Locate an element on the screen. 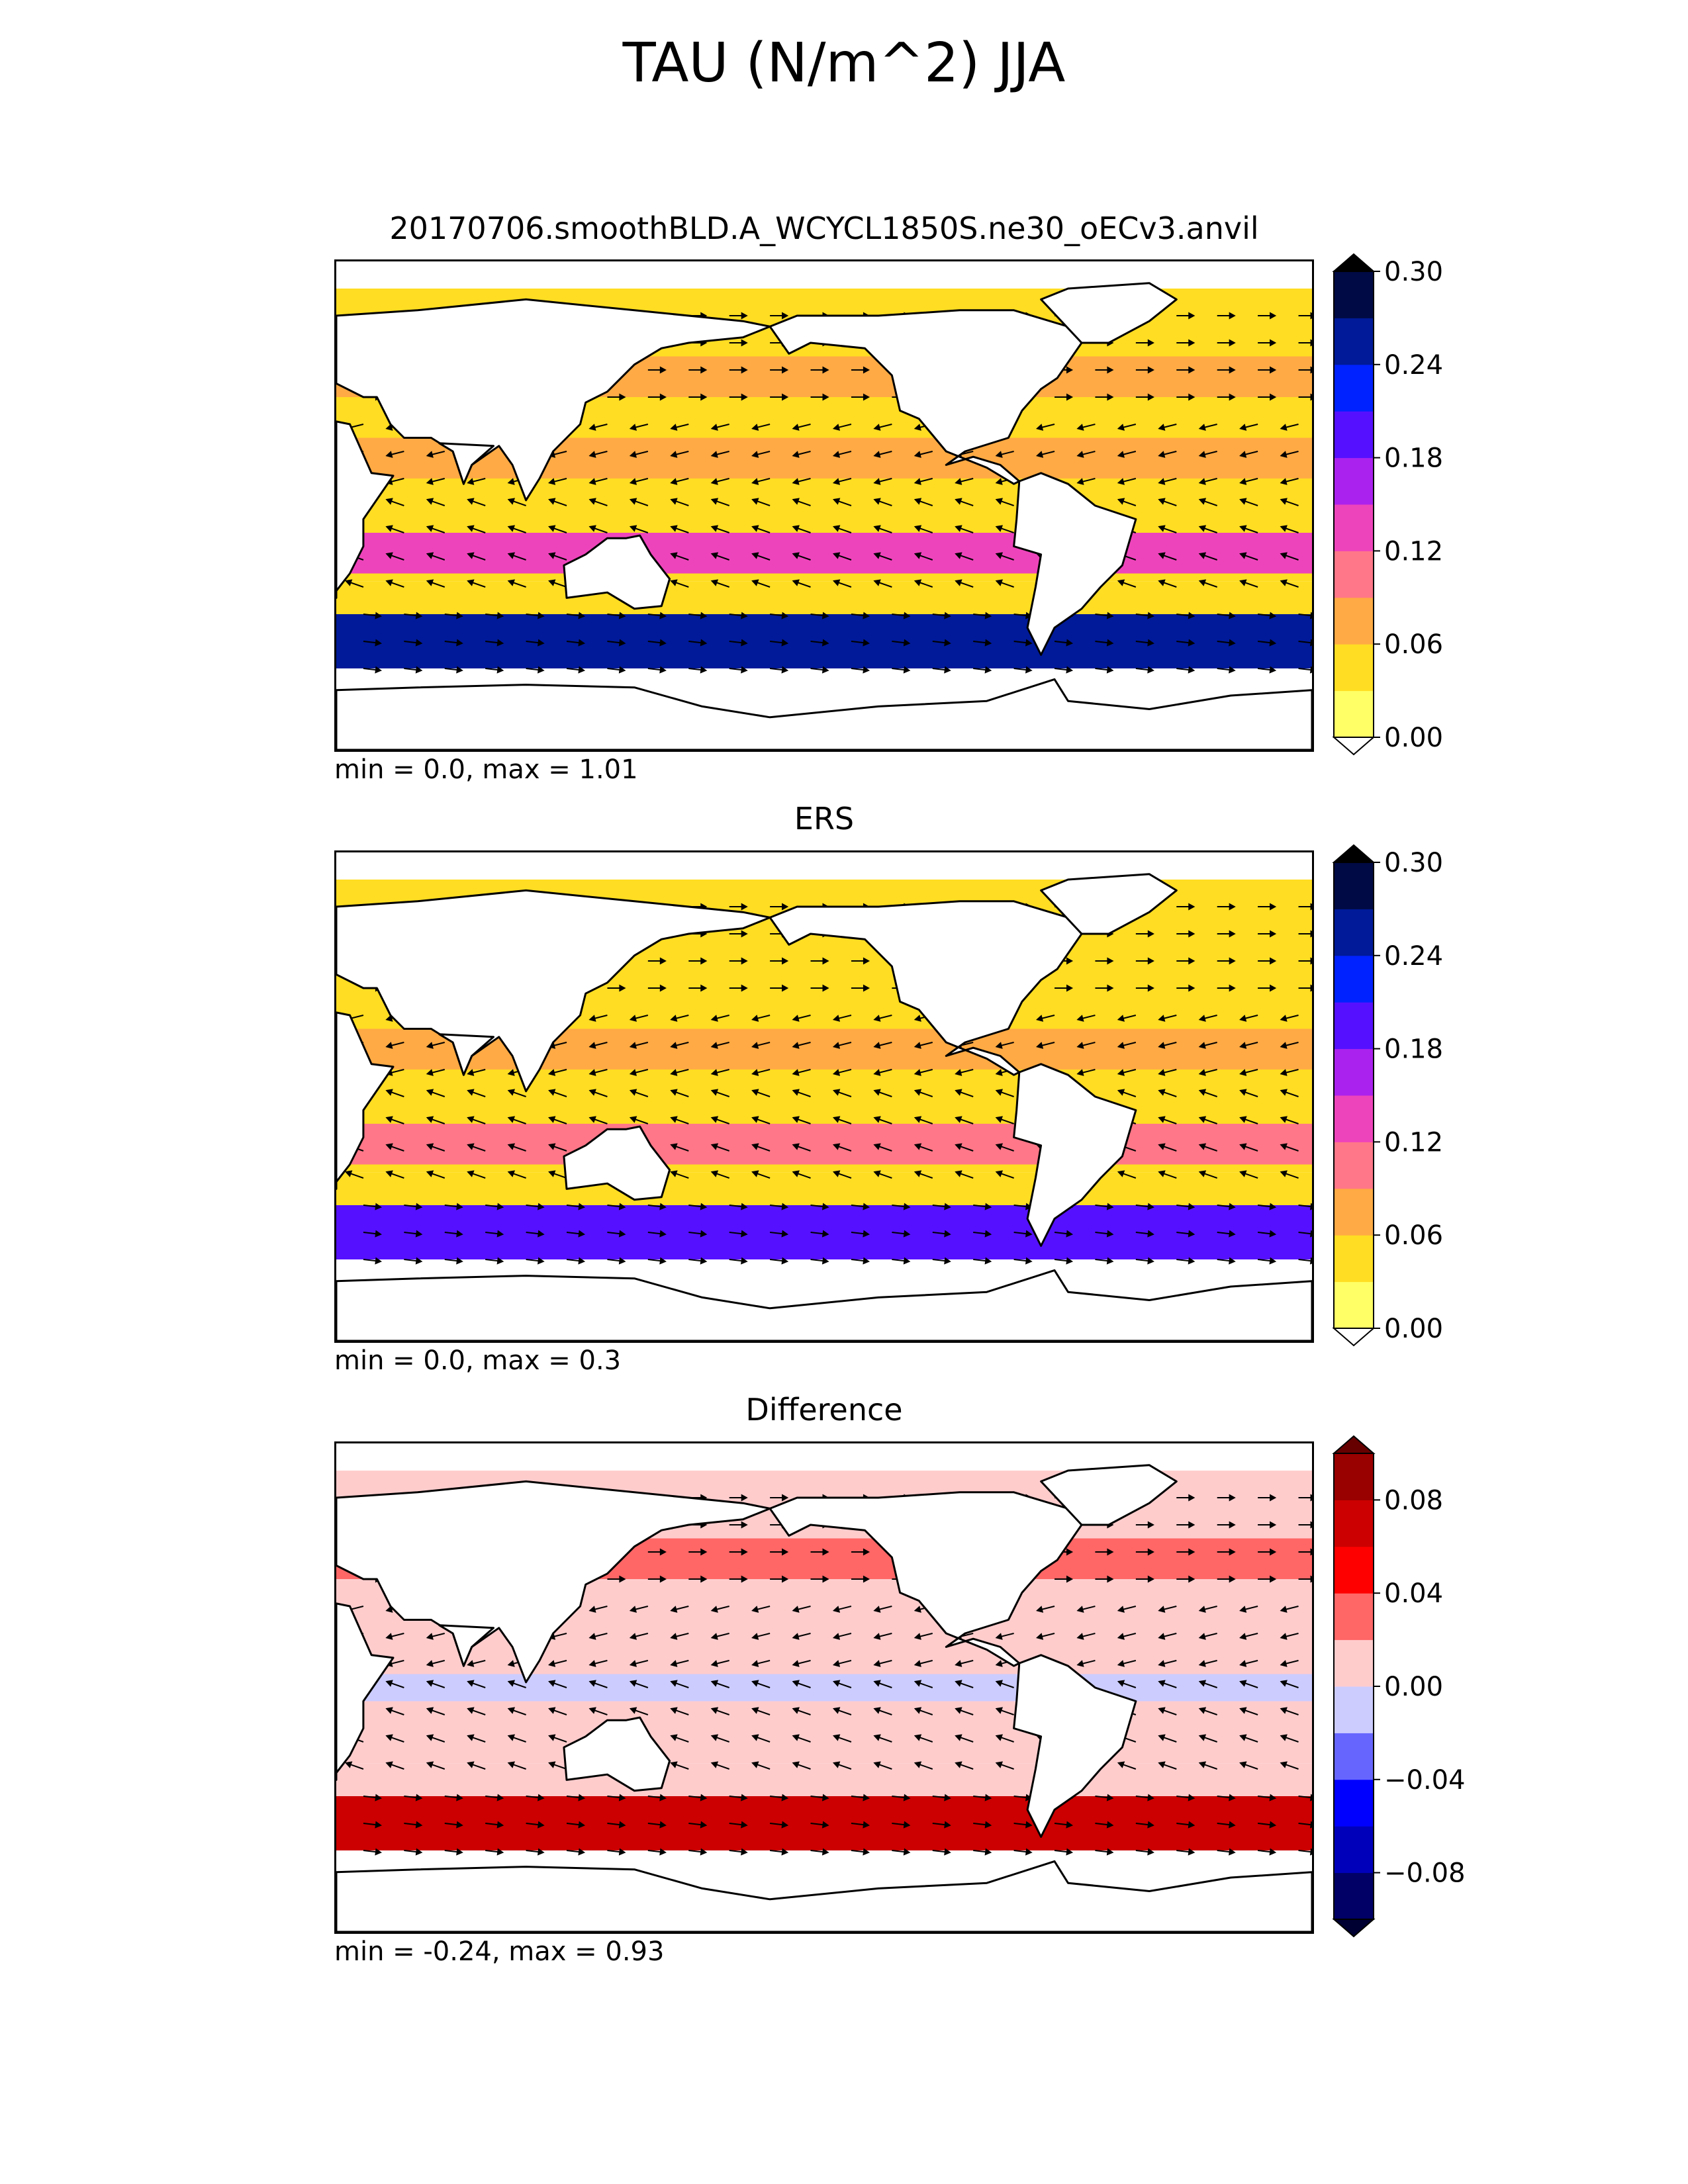 The width and height of the screenshot is (1688, 2184). panel-2-stats: min = 0.0, max = 0.3 is located at coordinates (478, 1360).